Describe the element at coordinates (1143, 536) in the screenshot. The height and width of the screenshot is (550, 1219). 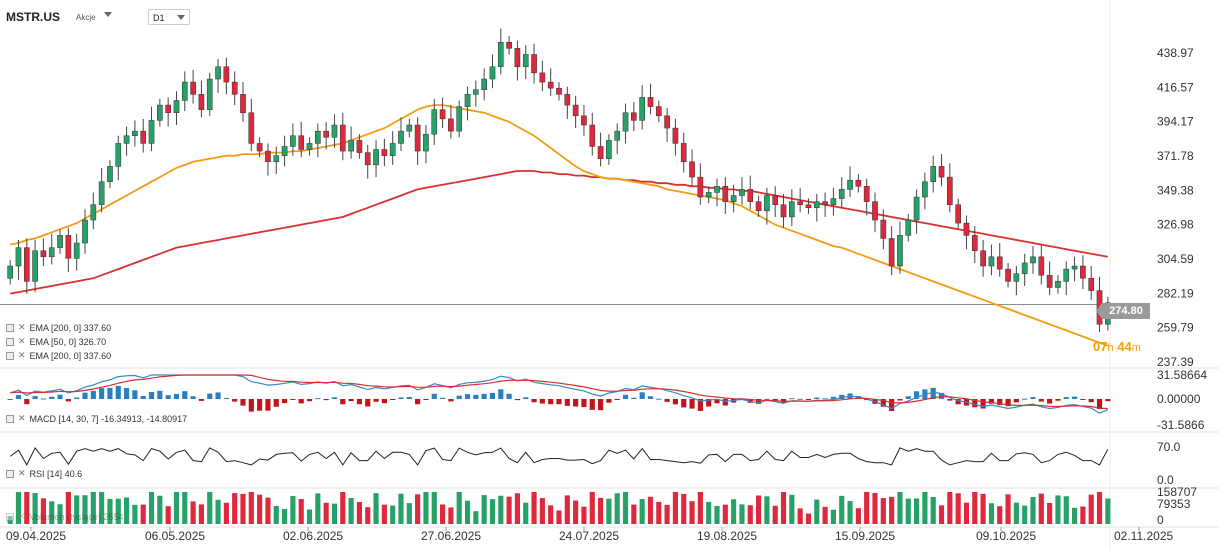
I see `date-tick-label: 02.11.2025` at that location.